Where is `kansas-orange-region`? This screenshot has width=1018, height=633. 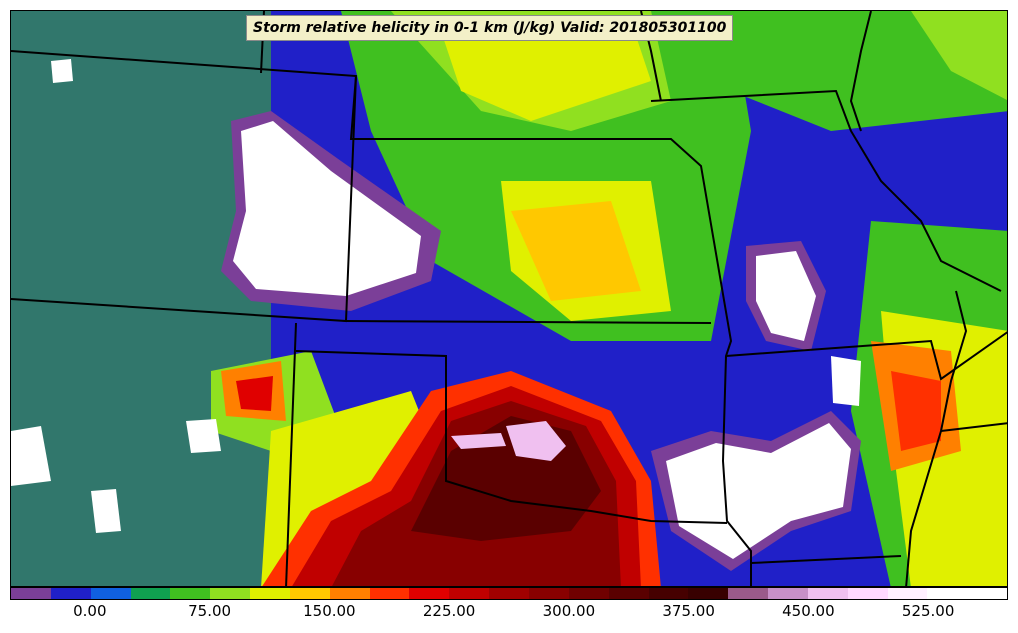
kansas-orange-region is located at coordinates (576, 251).